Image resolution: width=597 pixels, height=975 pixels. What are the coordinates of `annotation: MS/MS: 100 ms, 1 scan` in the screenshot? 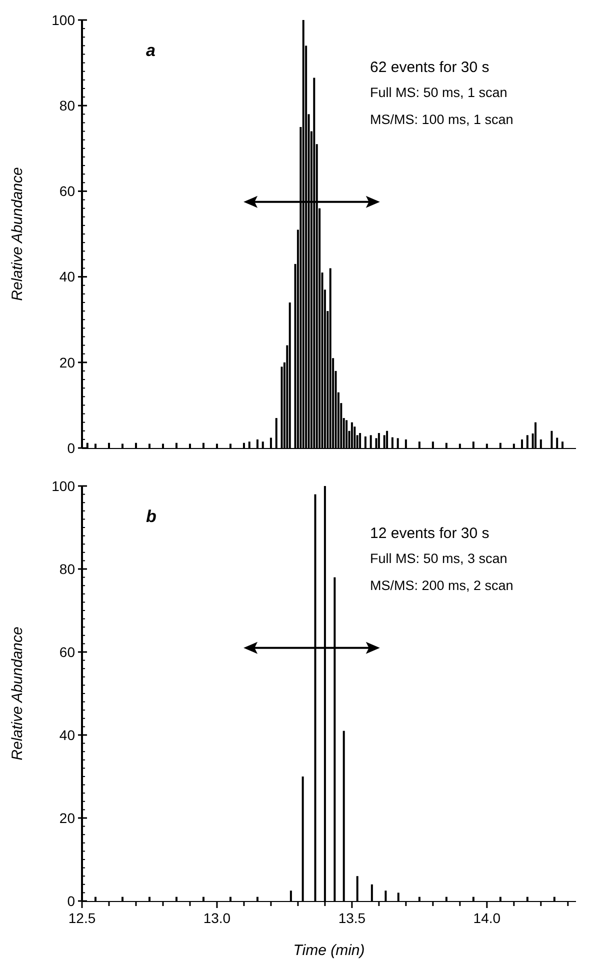 It's located at (442, 119).